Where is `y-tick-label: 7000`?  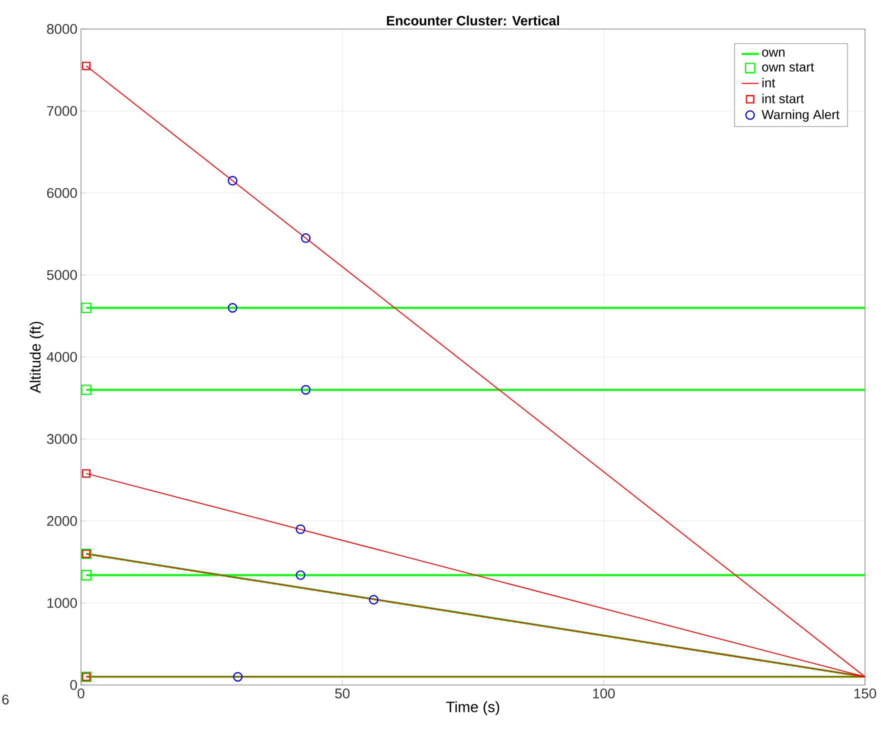
y-tick-label: 7000 is located at coordinates (62, 111).